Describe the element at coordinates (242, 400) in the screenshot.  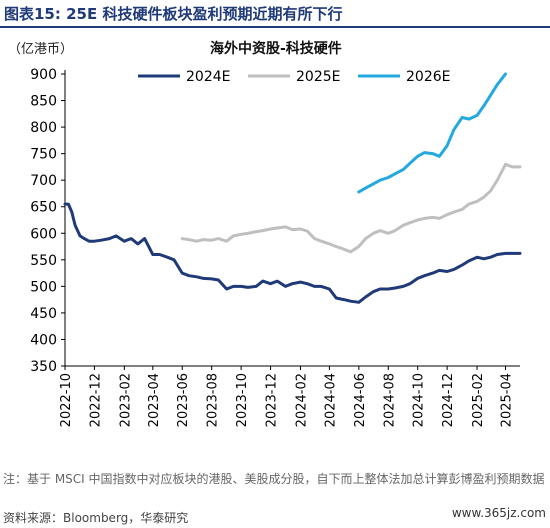
I see `x-tick-label: 2023-10` at that location.